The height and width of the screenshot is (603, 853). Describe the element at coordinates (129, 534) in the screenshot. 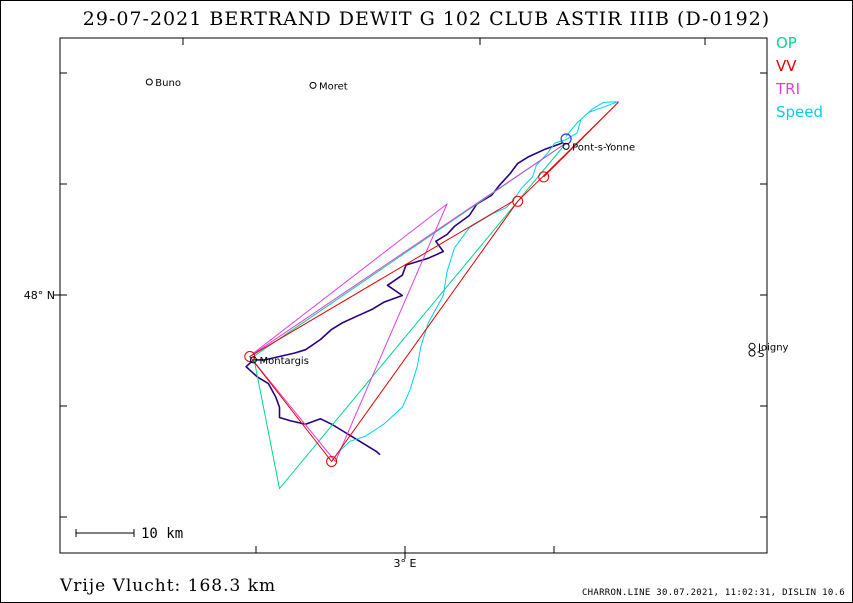

I see `scale-bar: 10 km` at that location.